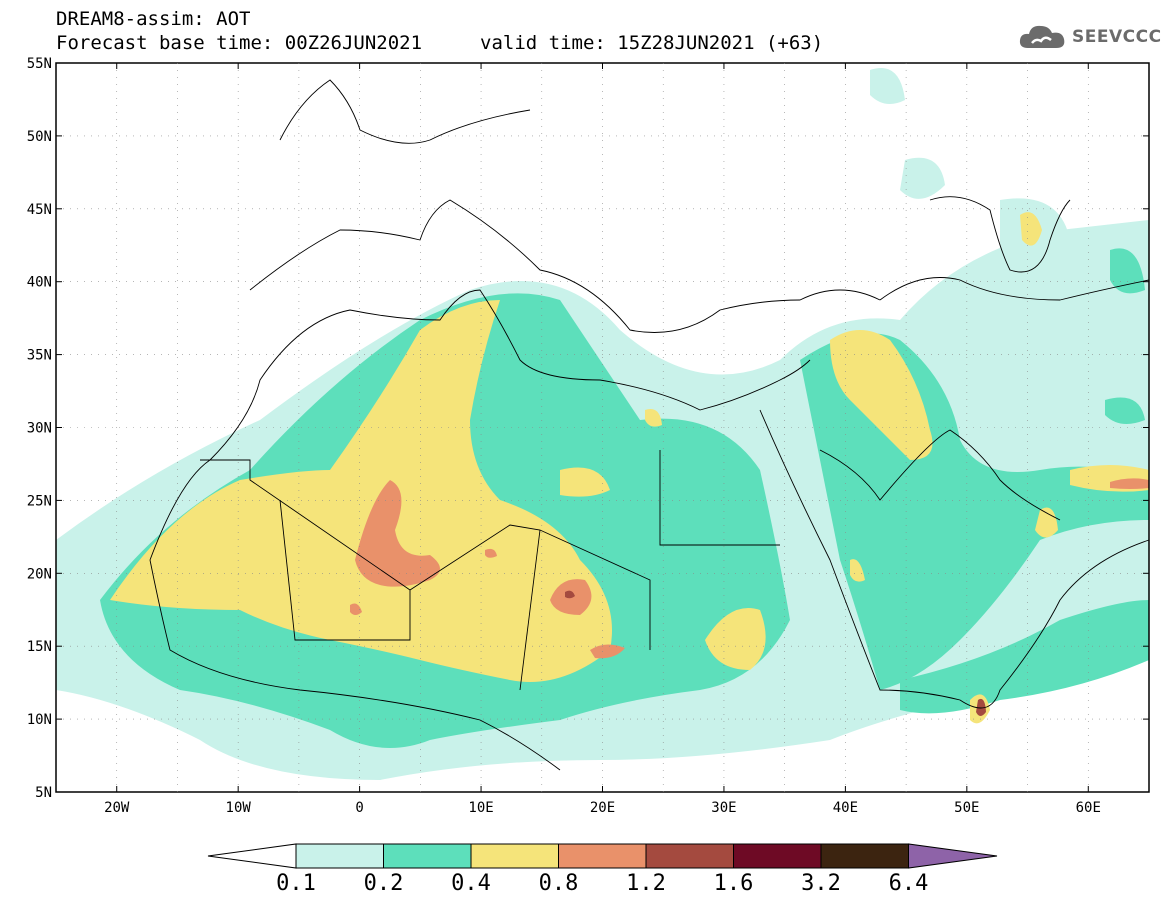  Describe the element at coordinates (966, 808) in the screenshot. I see `lon-tick-label: 50E` at that location.